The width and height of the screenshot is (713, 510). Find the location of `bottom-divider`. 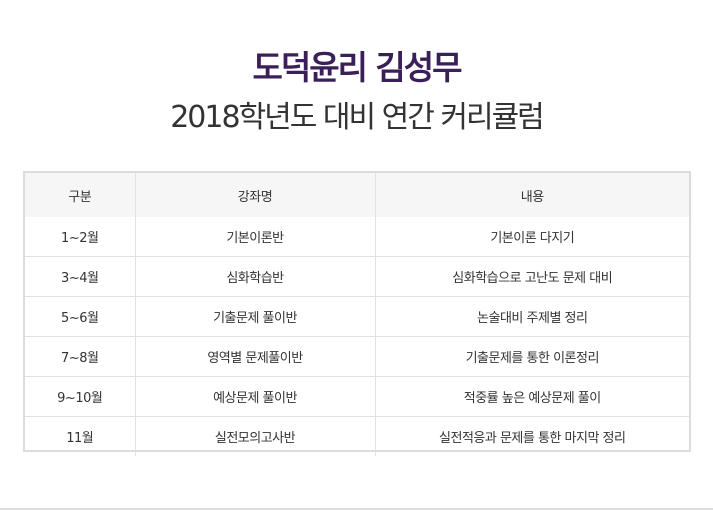

bottom-divider is located at coordinates (356, 509).